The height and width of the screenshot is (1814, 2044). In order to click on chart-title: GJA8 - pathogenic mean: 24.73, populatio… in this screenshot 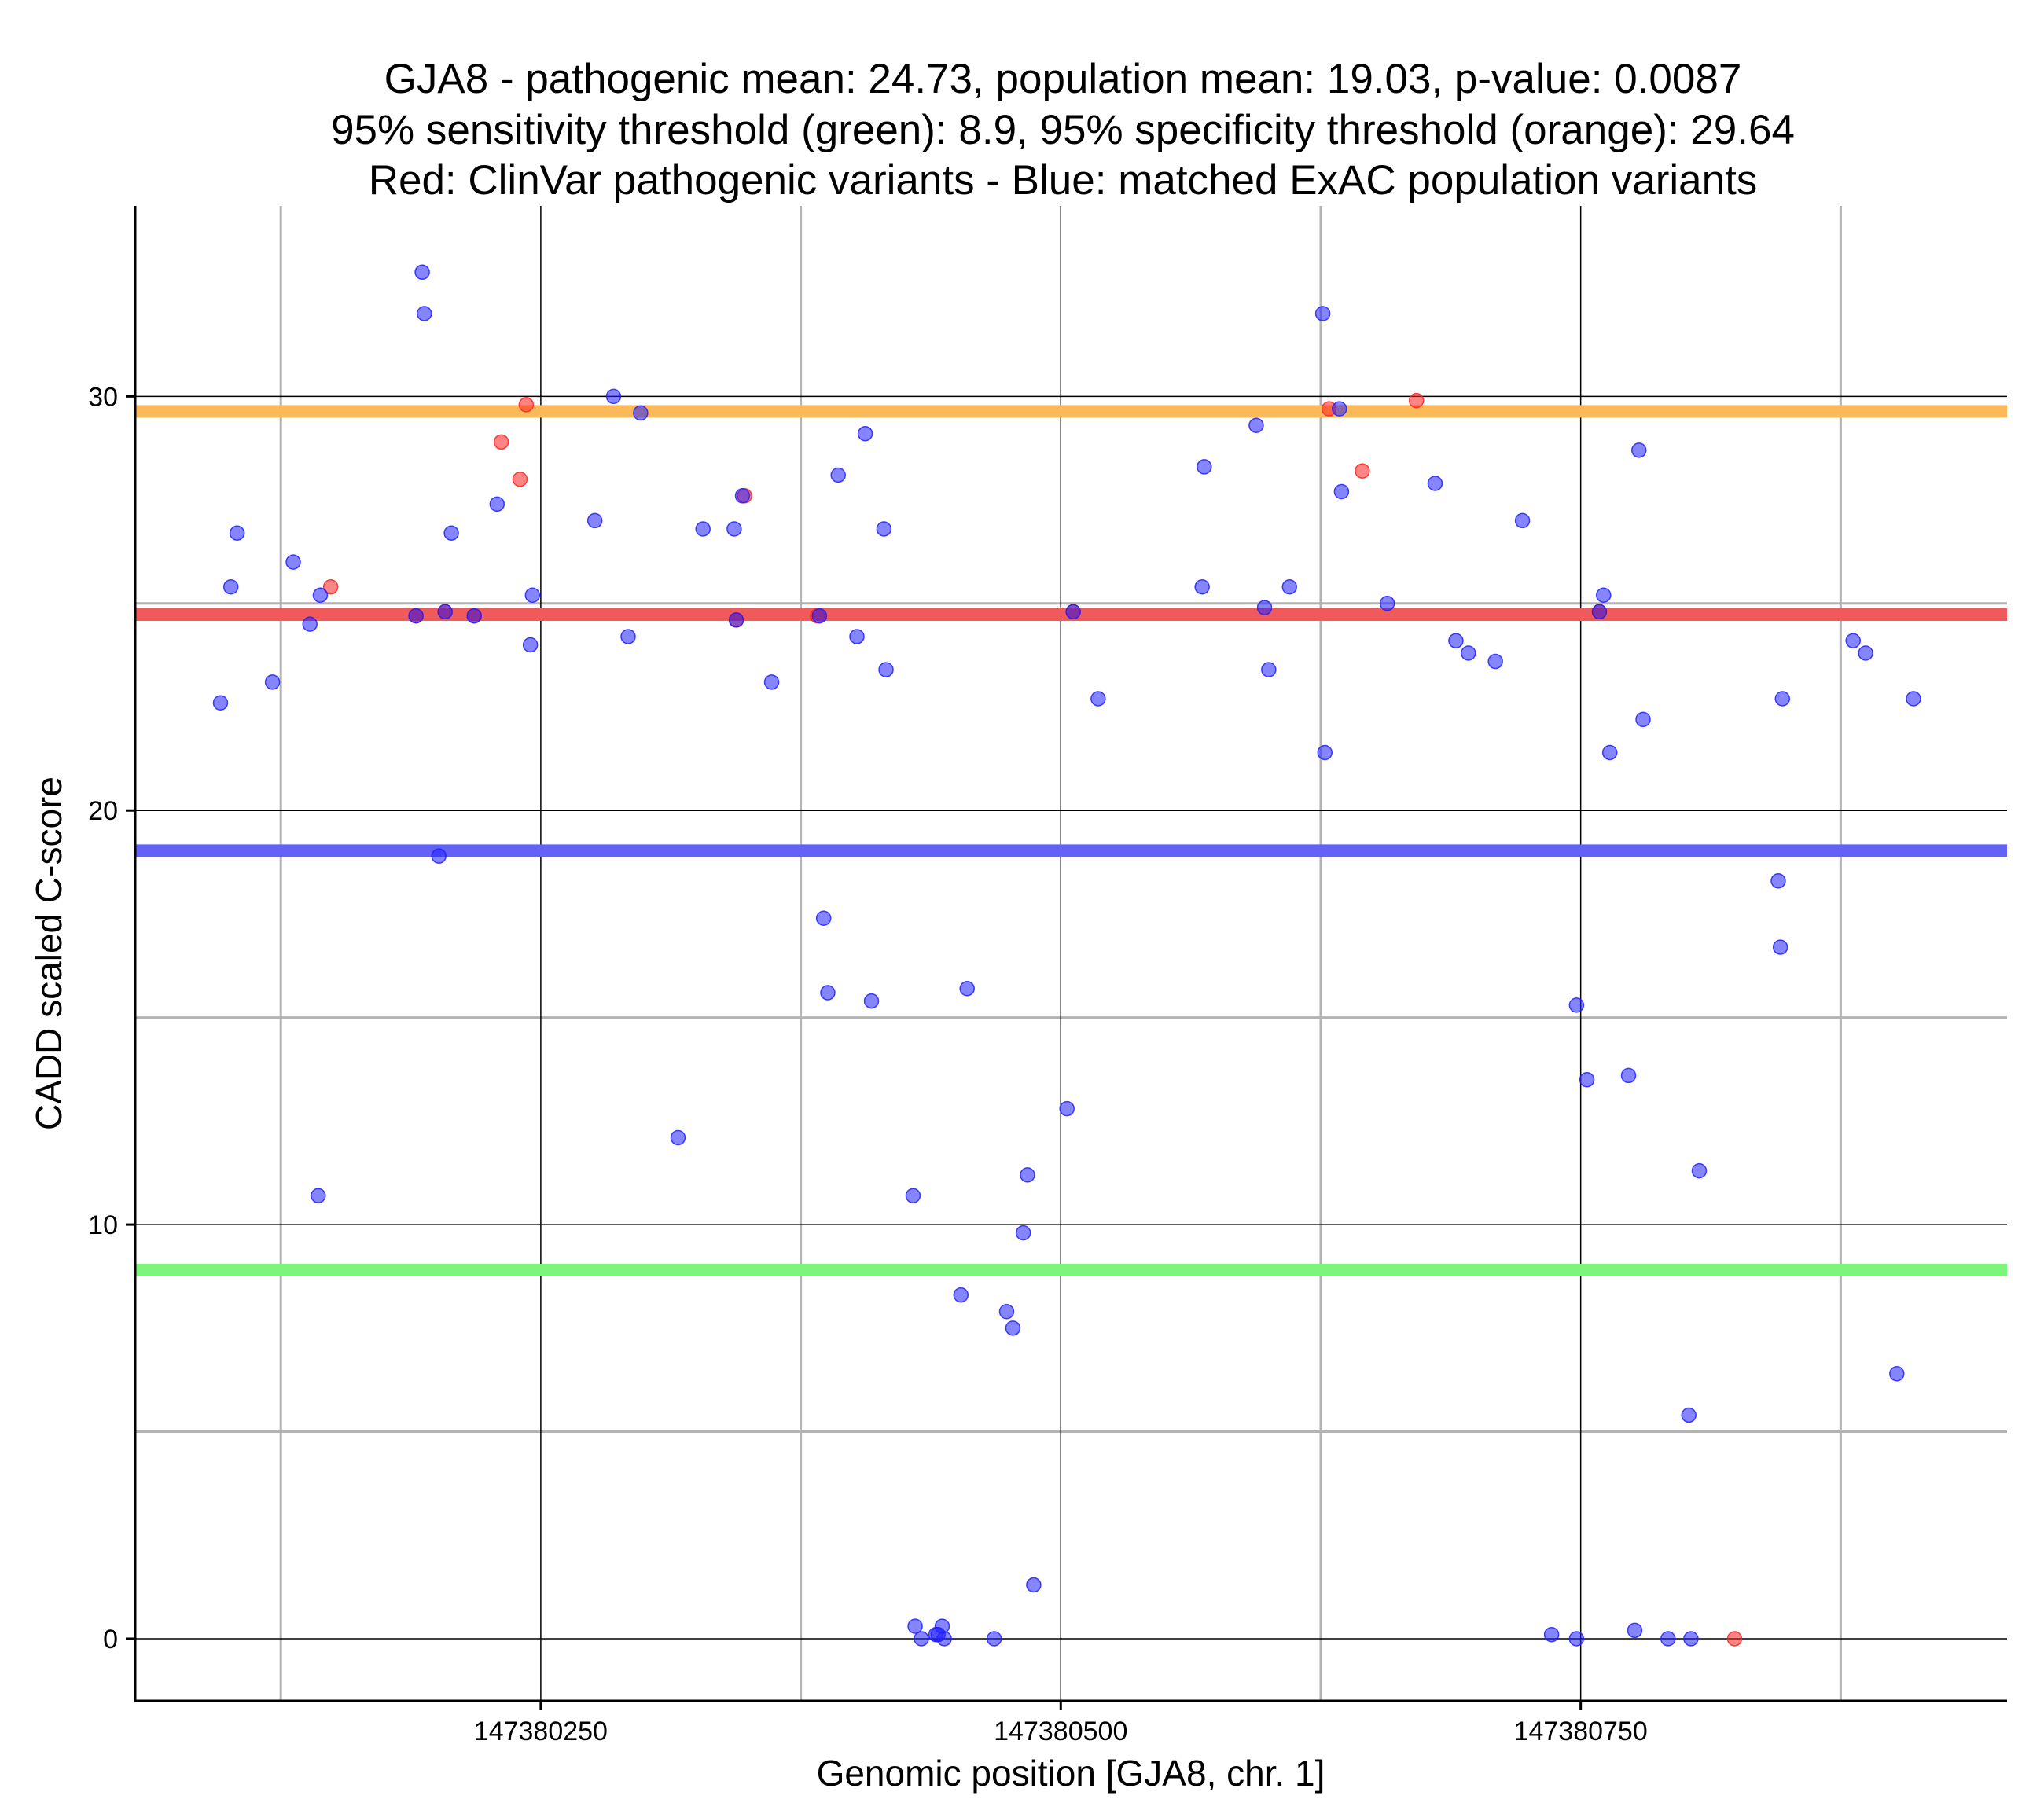, I will do `click(1063, 130)`.